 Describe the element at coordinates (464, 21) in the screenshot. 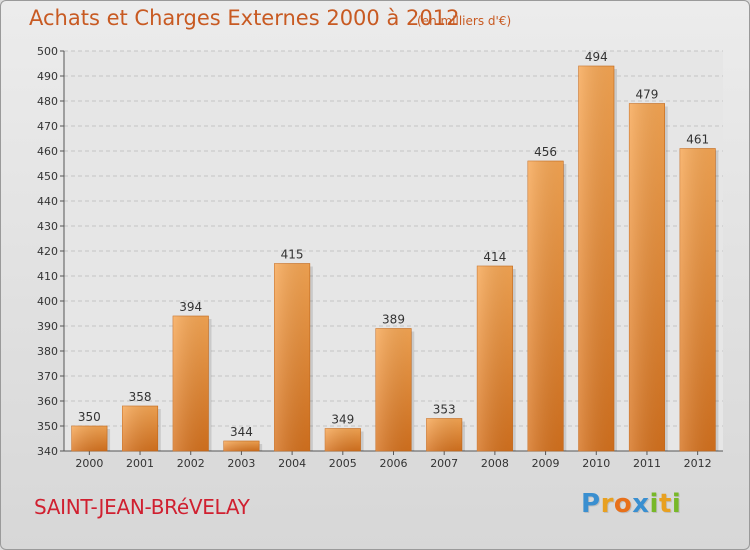

I see `chart-subtitle: (en milliers d'€)` at that location.